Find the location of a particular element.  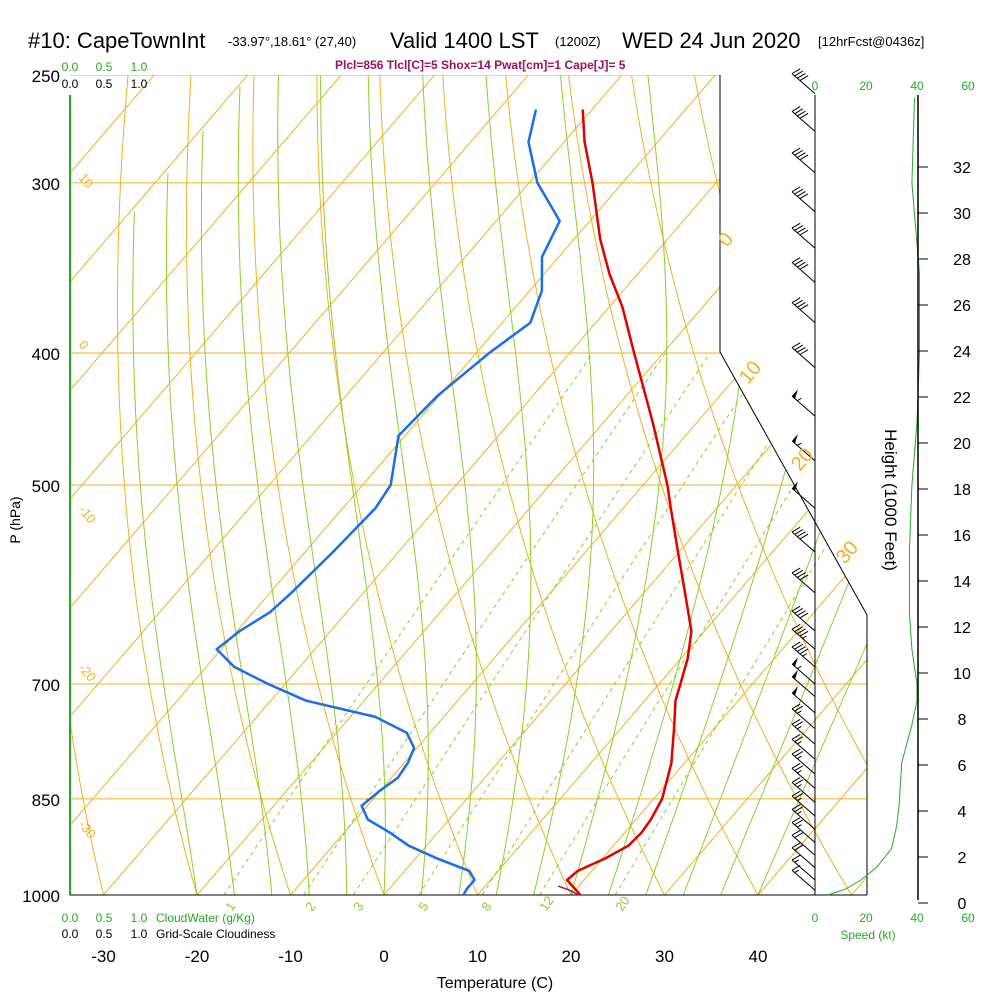

temperature-axis-label: Temperature (C) is located at coordinates (495, 983).